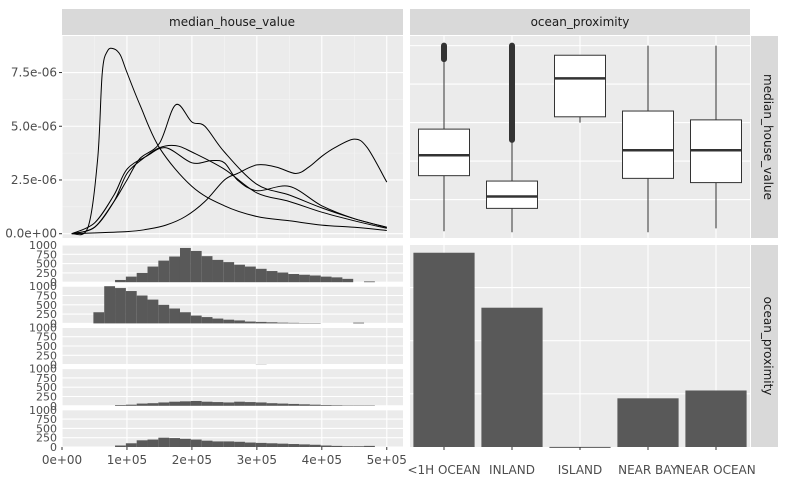 Image resolution: width=787 pixels, height=486 pixels. Describe the element at coordinates (34, 126) in the screenshot. I see `density-y-tick-label: 5.0e-06` at that location.